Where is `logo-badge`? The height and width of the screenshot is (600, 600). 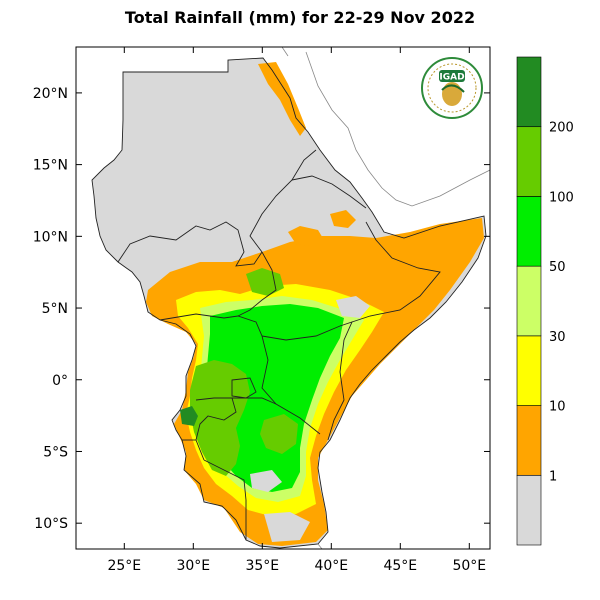 logo-badge is located at coordinates (452, 76).